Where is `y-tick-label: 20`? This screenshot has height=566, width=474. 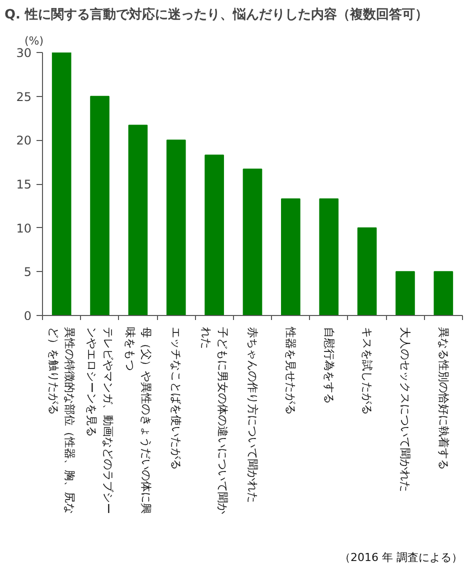
y-tick-label: 20 is located at coordinates (24, 141).